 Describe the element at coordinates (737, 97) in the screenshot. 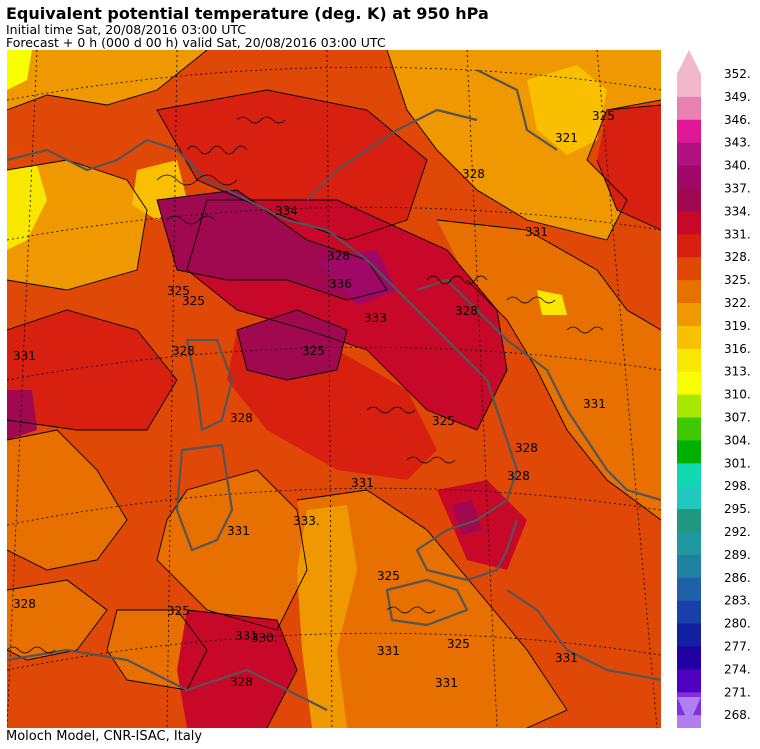

I see `legend-label: 349.` at that location.